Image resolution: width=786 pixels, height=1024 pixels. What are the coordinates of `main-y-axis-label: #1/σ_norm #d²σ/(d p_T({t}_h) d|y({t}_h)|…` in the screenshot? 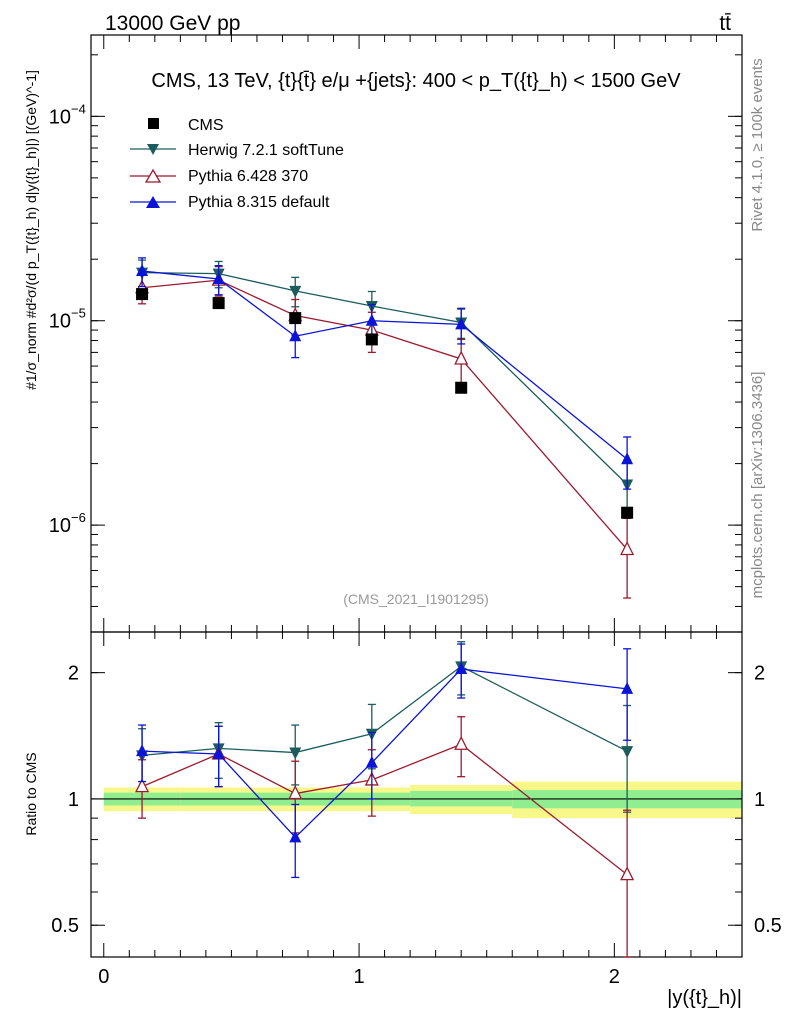 It's located at (31, 230).